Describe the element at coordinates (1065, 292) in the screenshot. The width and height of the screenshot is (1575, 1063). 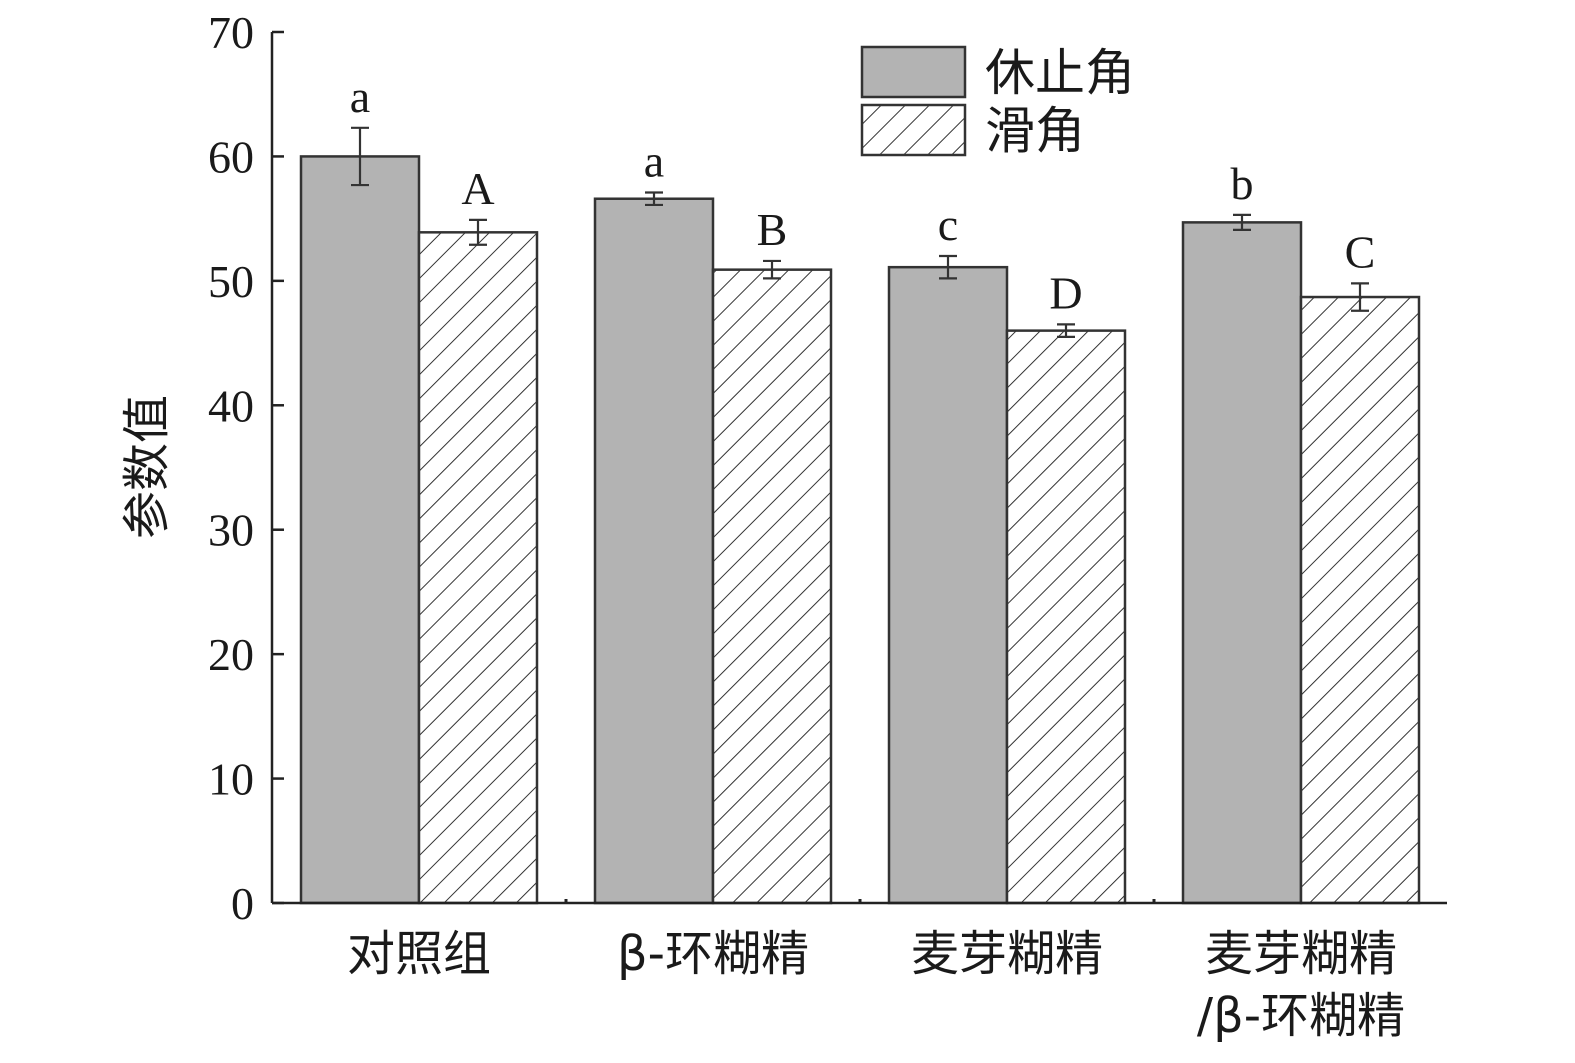
I see `significance-letter: D` at that location.